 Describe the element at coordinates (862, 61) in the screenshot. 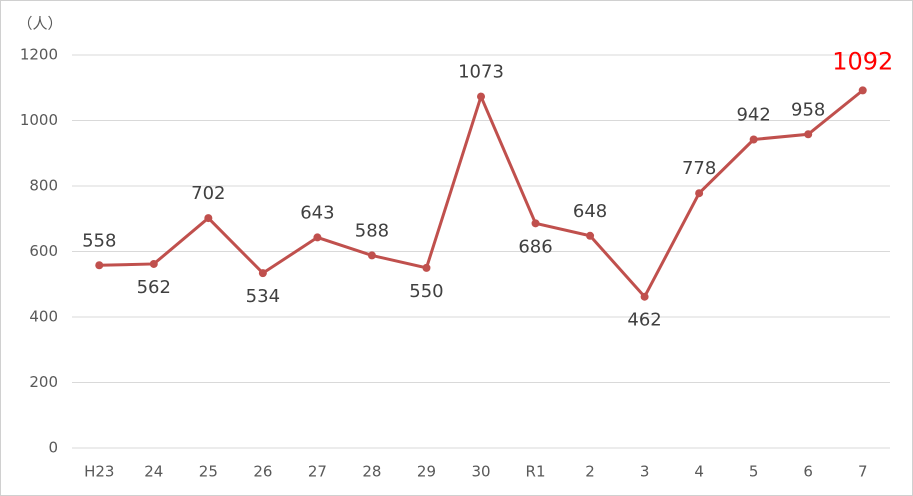

I see `data-label: 1092` at that location.